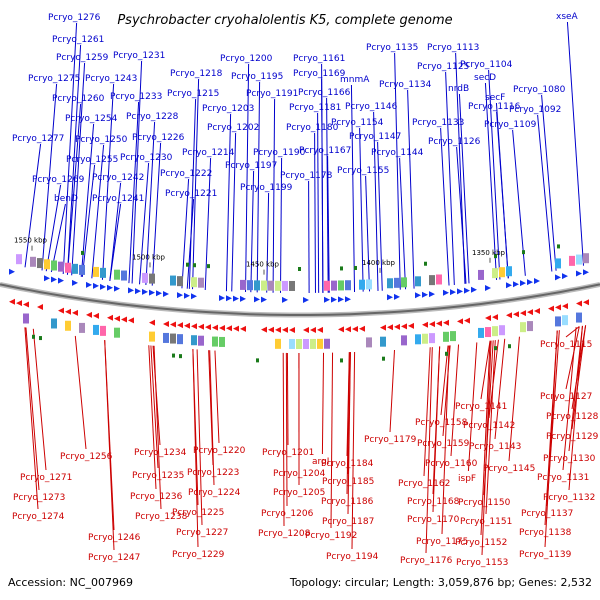 The height and width of the screenshot is (600, 600). Describe the element at coordinates (118, 178) in the screenshot. I see `forward-gene-label: Pcryo_1242` at that location.